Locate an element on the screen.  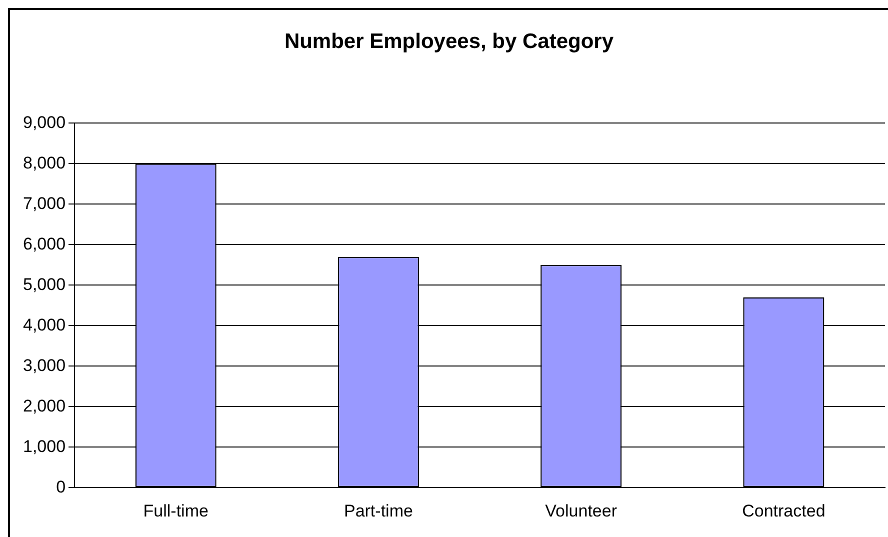
y-tick-label: 6,000 is located at coordinates (44, 244).